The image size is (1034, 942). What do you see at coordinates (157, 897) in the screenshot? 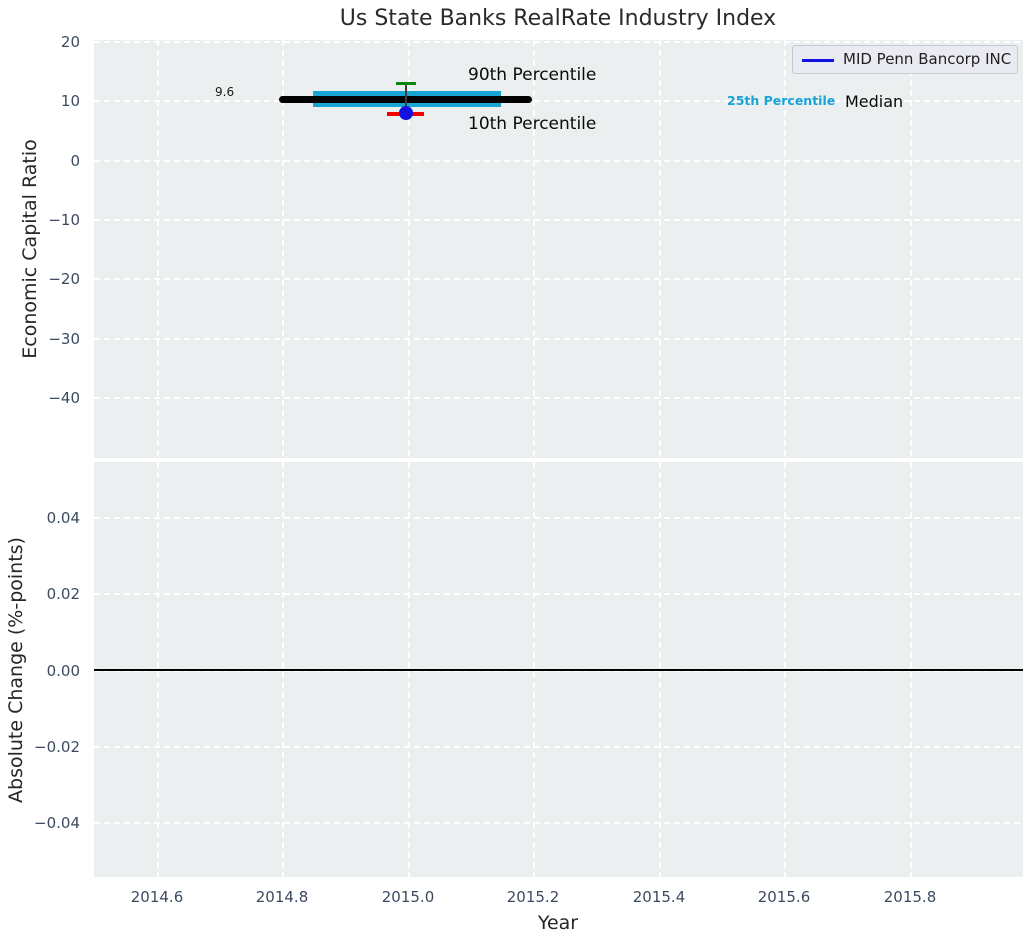
I see `xtick-label: 2014.6` at bounding box center [157, 897].